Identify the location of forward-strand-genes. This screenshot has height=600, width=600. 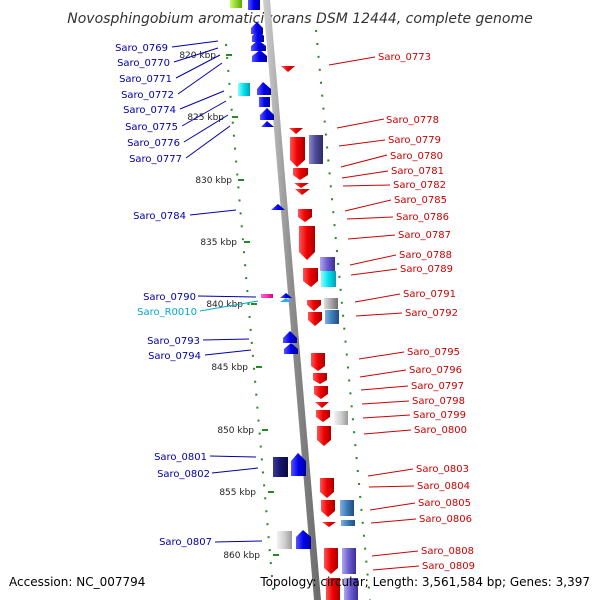
(274, 285).